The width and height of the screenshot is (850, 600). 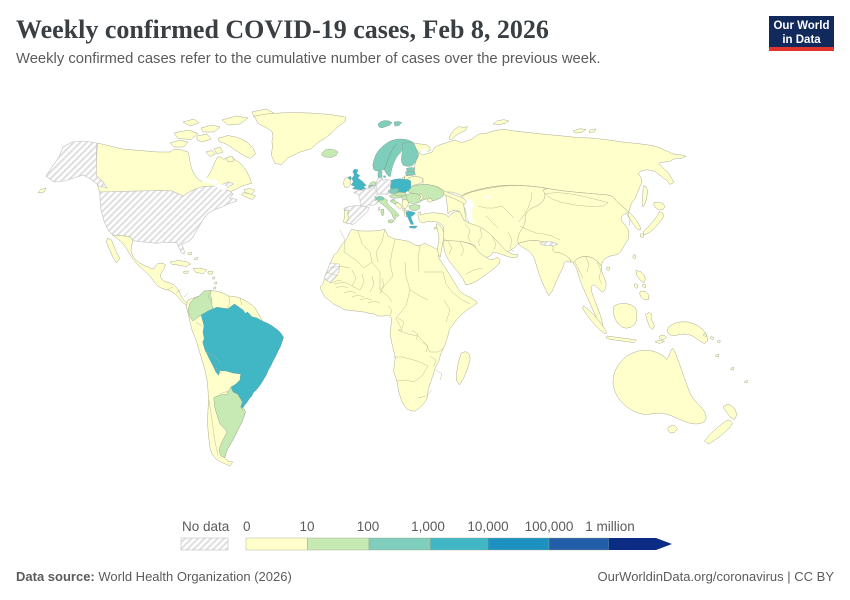 What do you see at coordinates (428, 526) in the screenshot?
I see `svg-text: 1,000` at bounding box center [428, 526].